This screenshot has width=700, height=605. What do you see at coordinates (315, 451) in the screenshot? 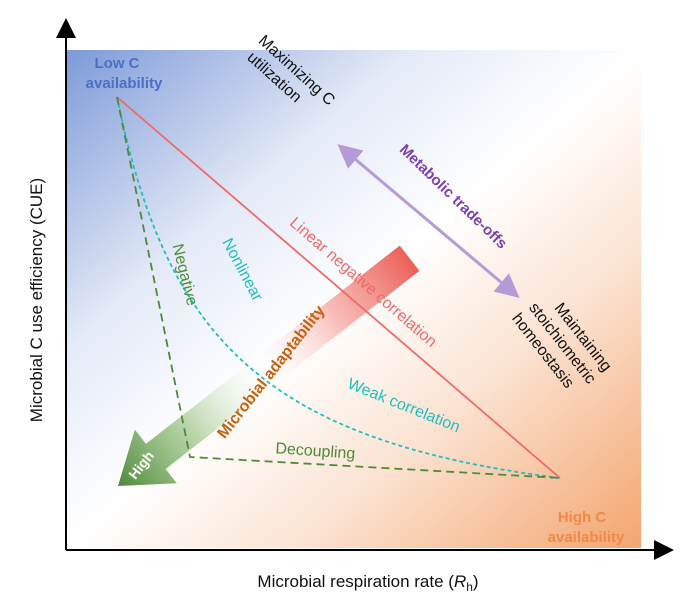
I see `decoupling-label: Decoupling` at bounding box center [315, 451].